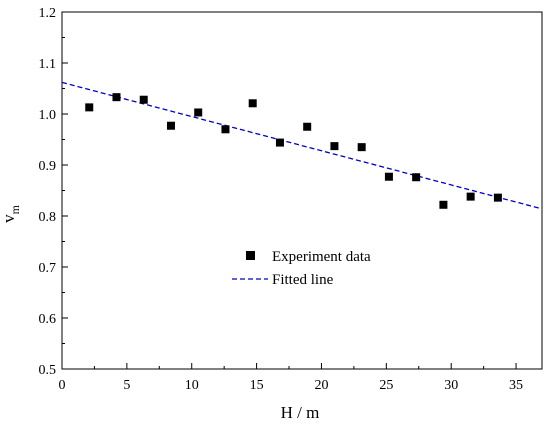  I want to click on y-tick-label: 0.6, so click(48, 319).